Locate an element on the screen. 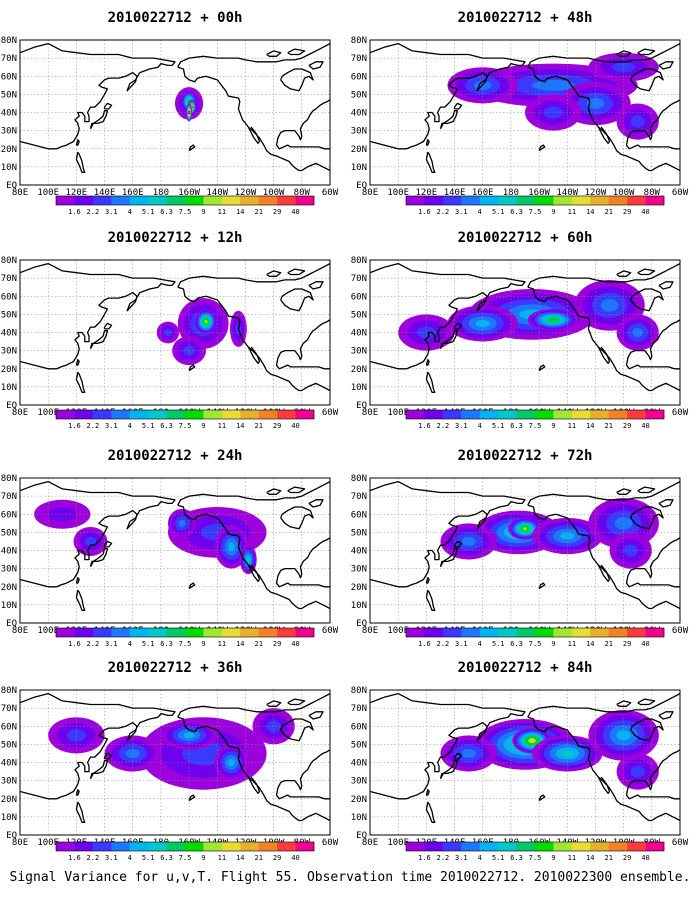  colorbar-label: 1.6 is located at coordinates (74, 644).